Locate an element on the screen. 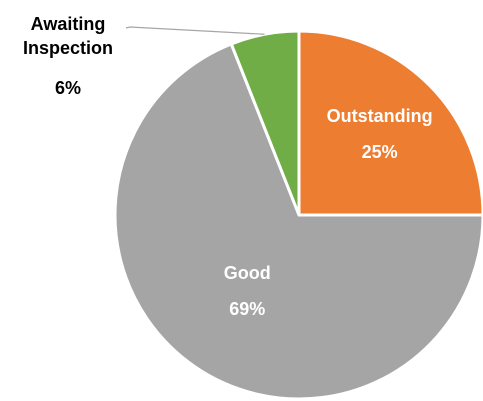 The height and width of the screenshot is (401, 483). slice-label: Awaiting Inspection is located at coordinates (67, 36).